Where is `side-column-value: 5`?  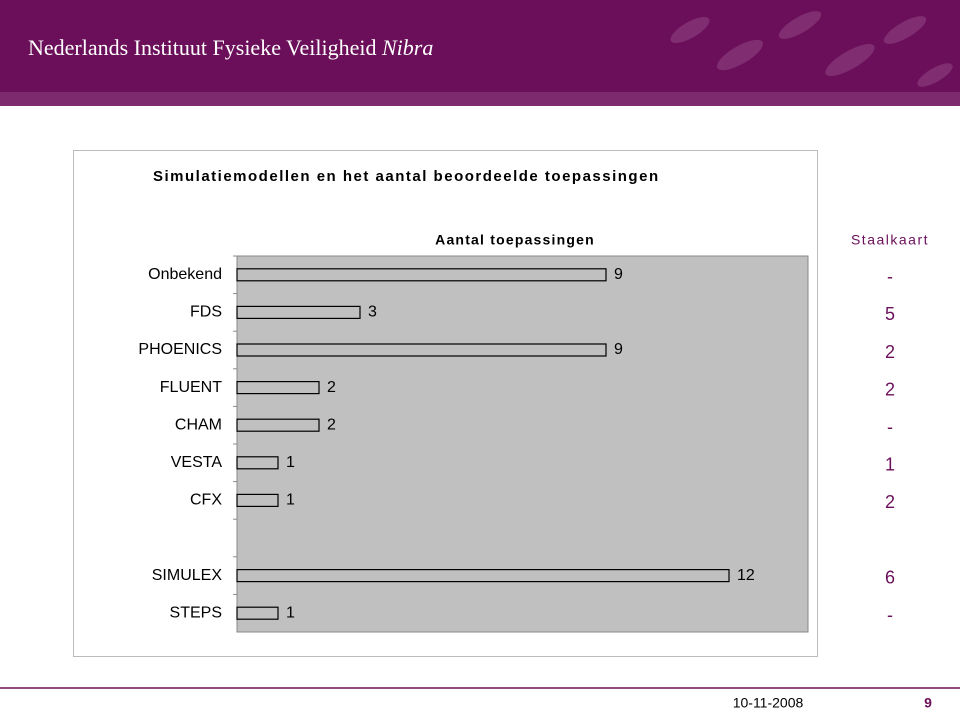 side-column-value: 5 is located at coordinates (890, 314).